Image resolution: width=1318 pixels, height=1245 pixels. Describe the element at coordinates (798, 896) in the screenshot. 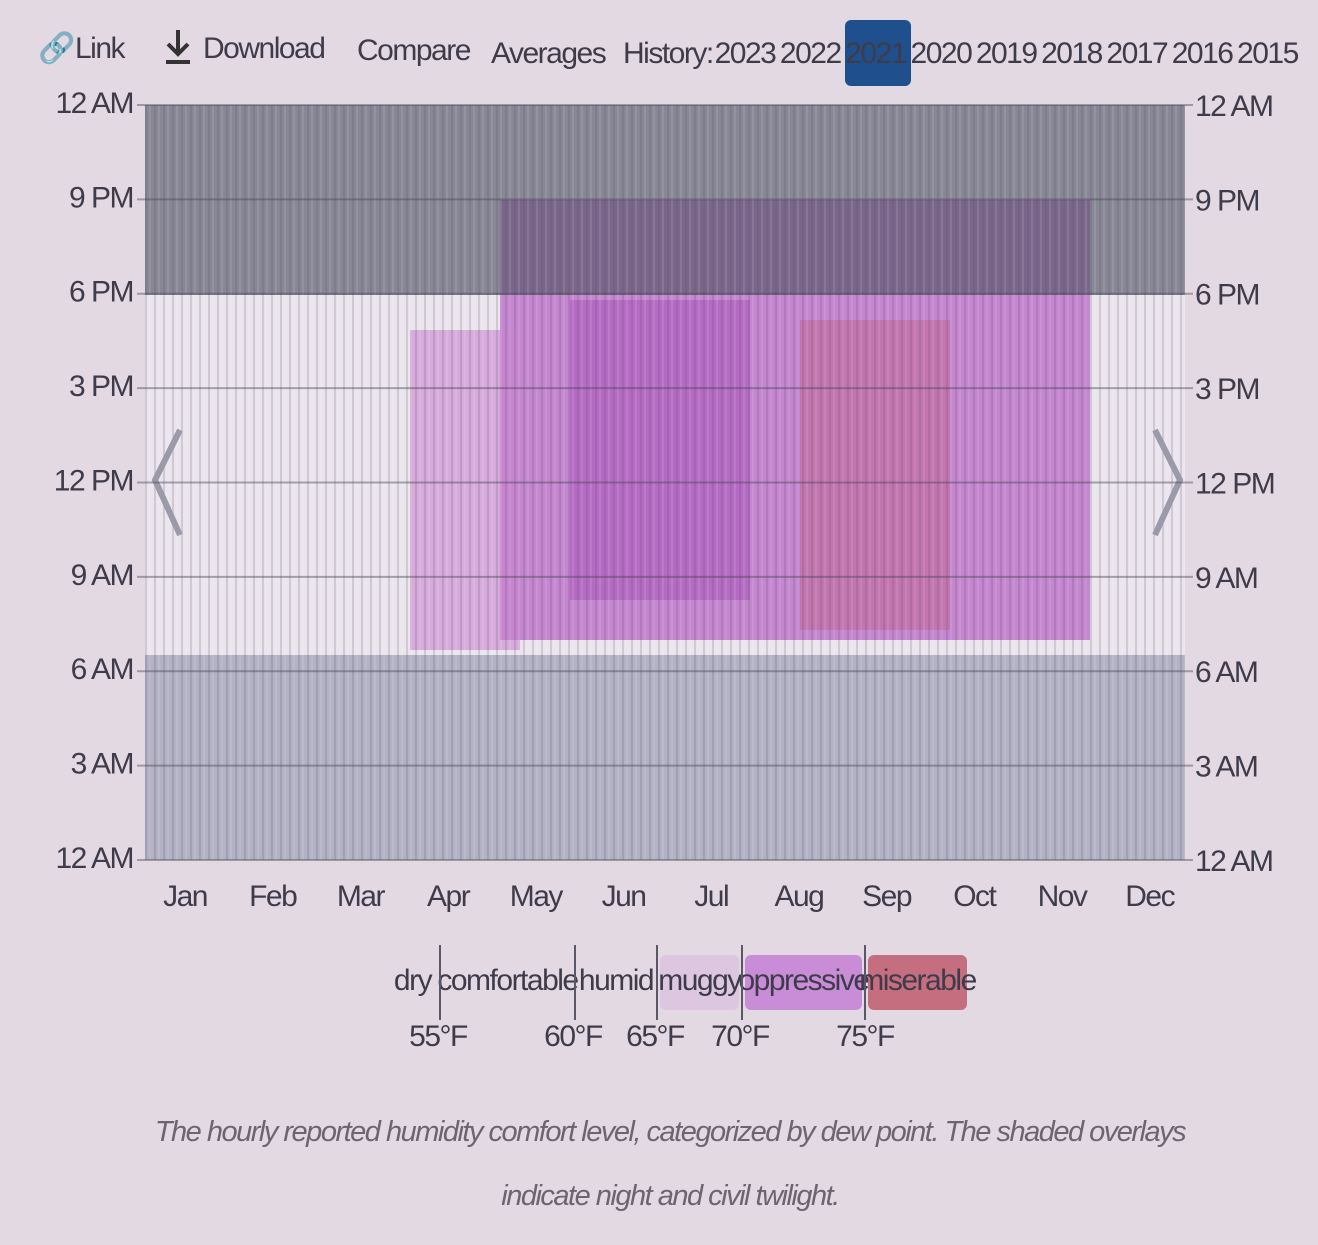

I see `month-label: Aug` at that location.